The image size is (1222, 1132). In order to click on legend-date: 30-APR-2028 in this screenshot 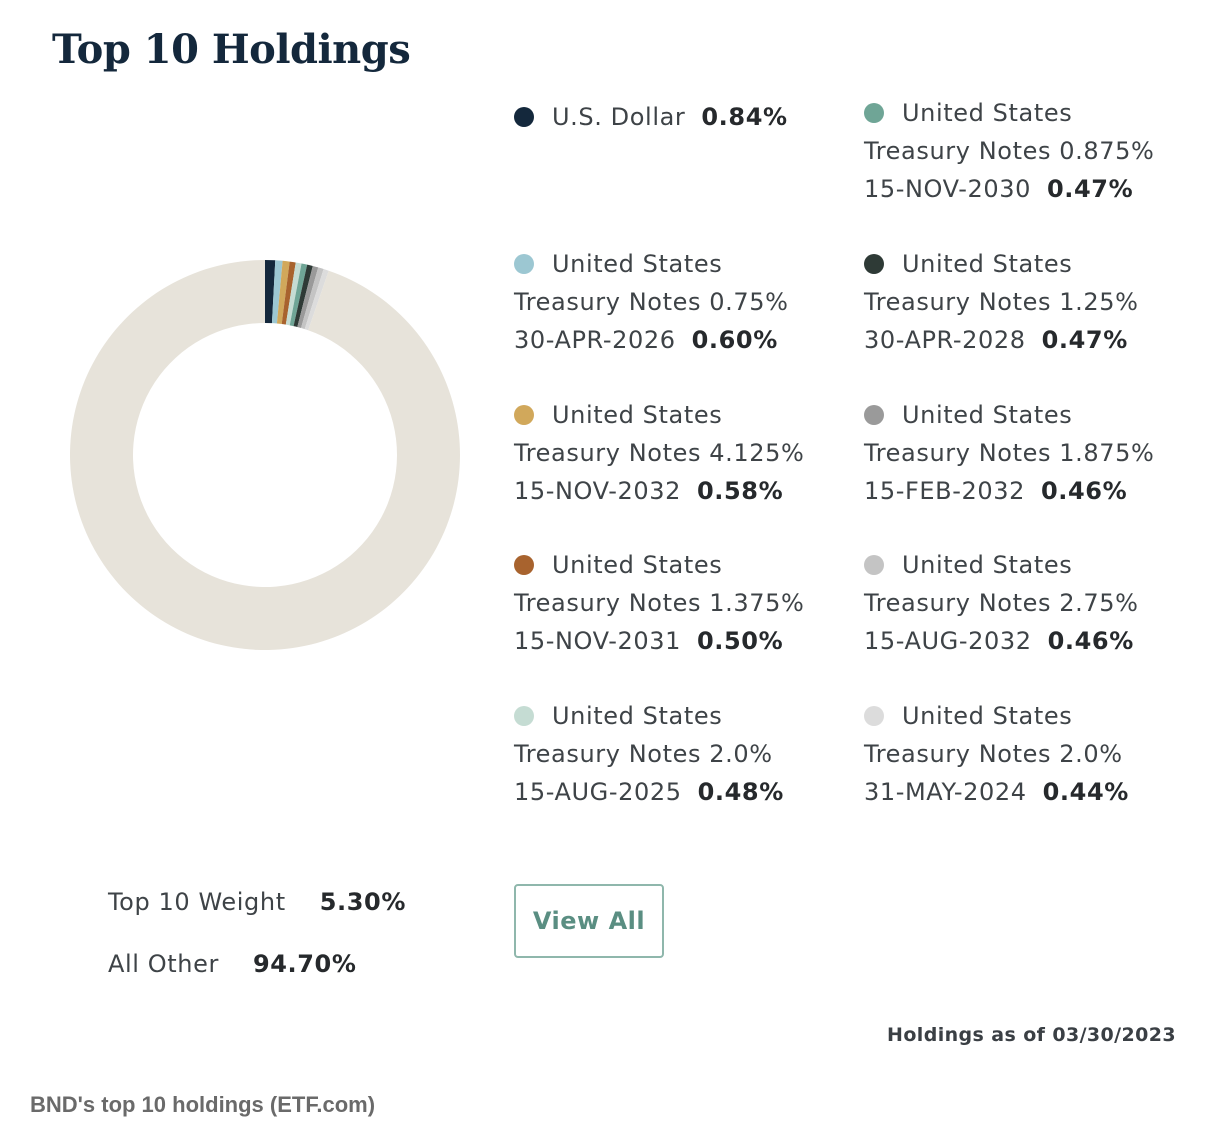, I will do `click(945, 340)`.